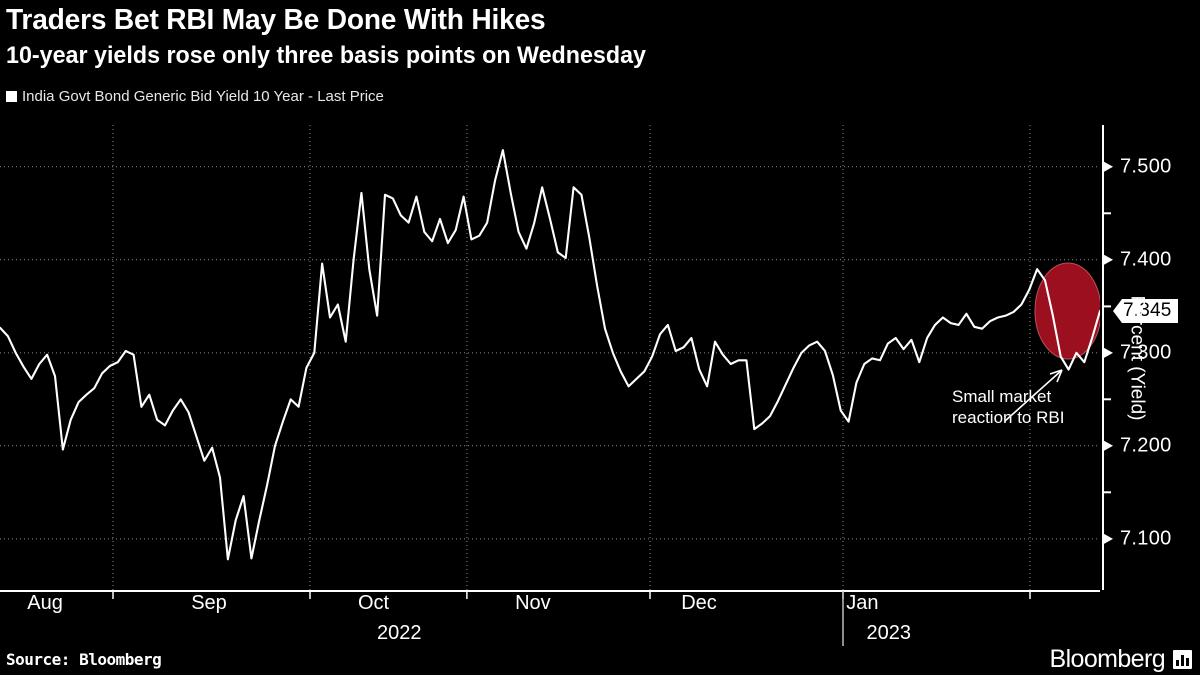  What do you see at coordinates (399, 633) in the screenshot?
I see `x-year-label: 2022` at bounding box center [399, 633].